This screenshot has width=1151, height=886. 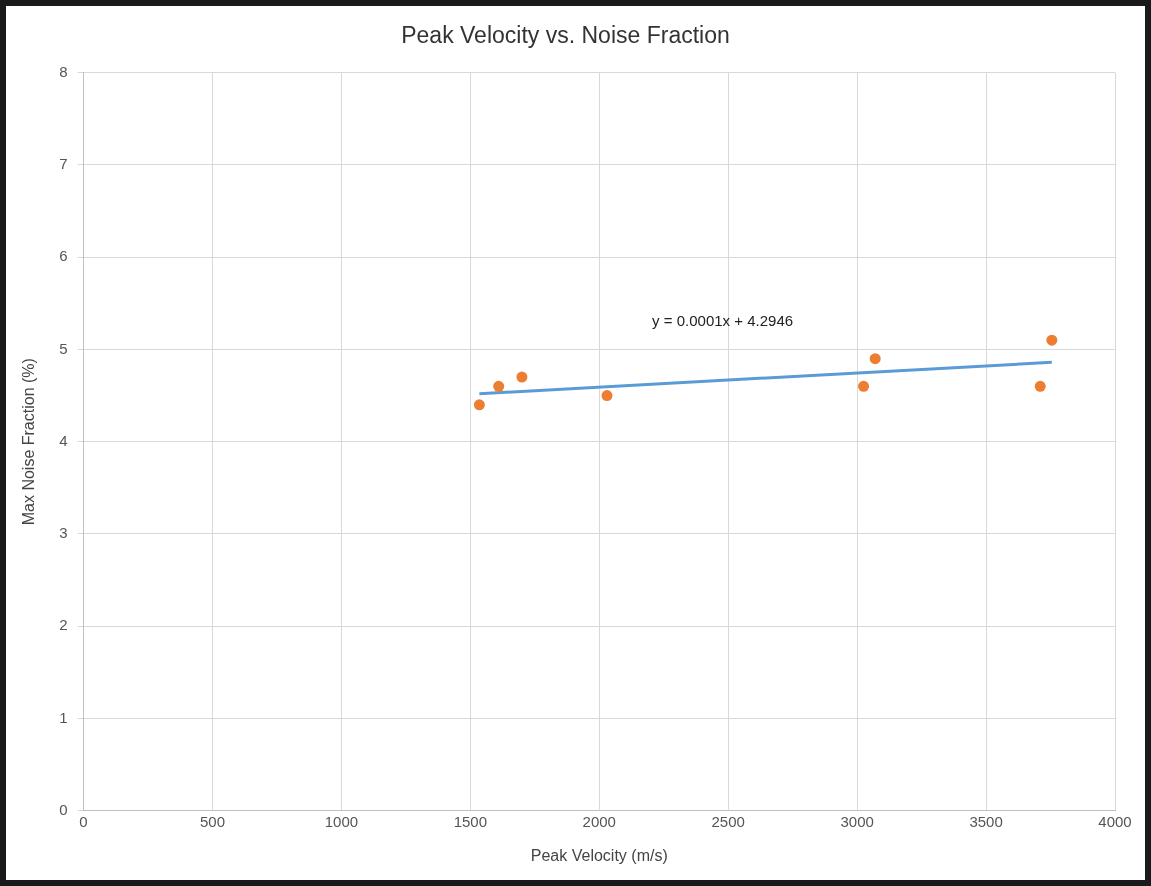 What do you see at coordinates (565, 35) in the screenshot?
I see `chart-title: Peak Velocity vs. Noise Fraction` at bounding box center [565, 35].